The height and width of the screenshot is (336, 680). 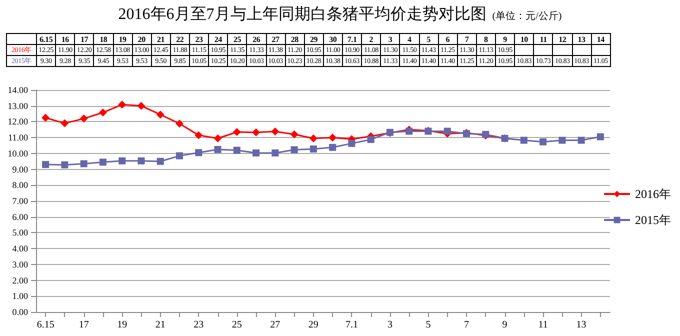 I want to click on category-label: 29, so click(x=313, y=325).